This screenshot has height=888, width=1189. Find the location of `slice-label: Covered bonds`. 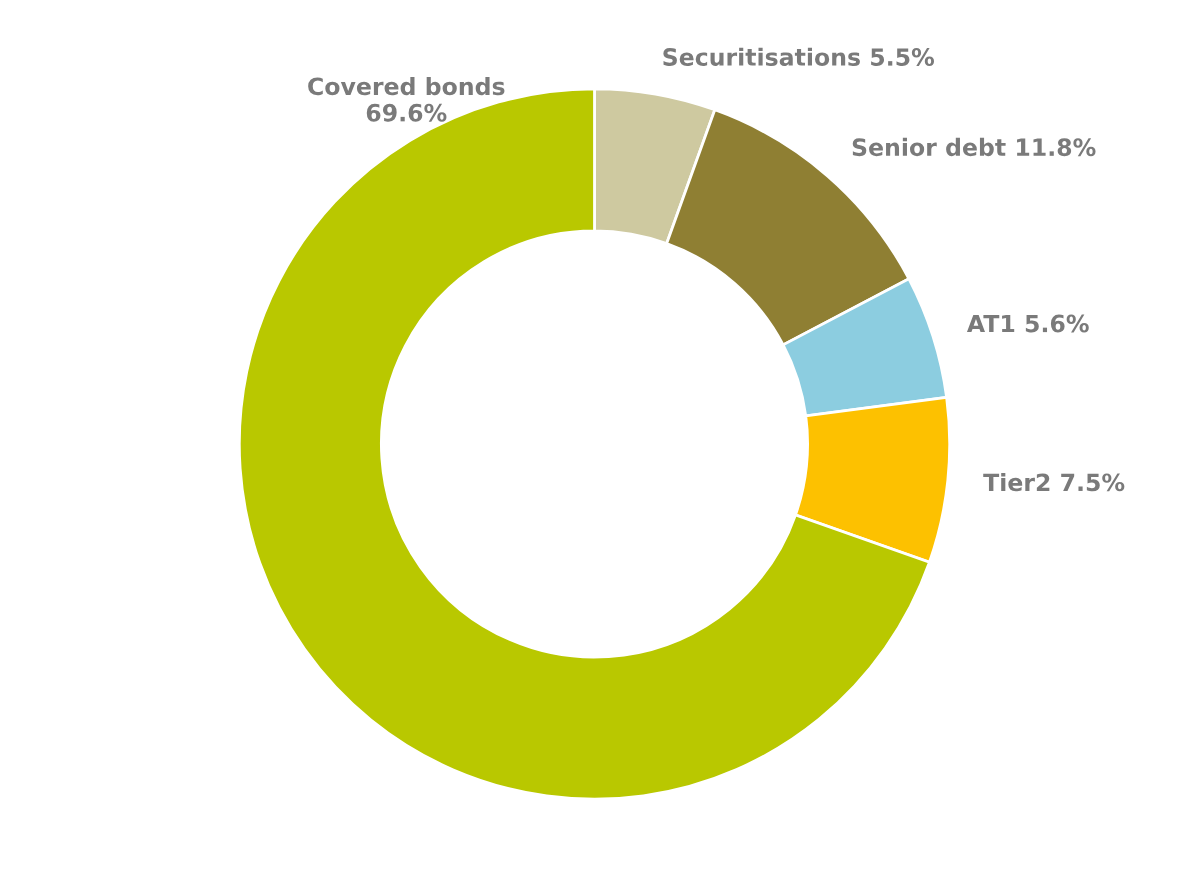

slice-label: Covered bonds is located at coordinates (406, 86).